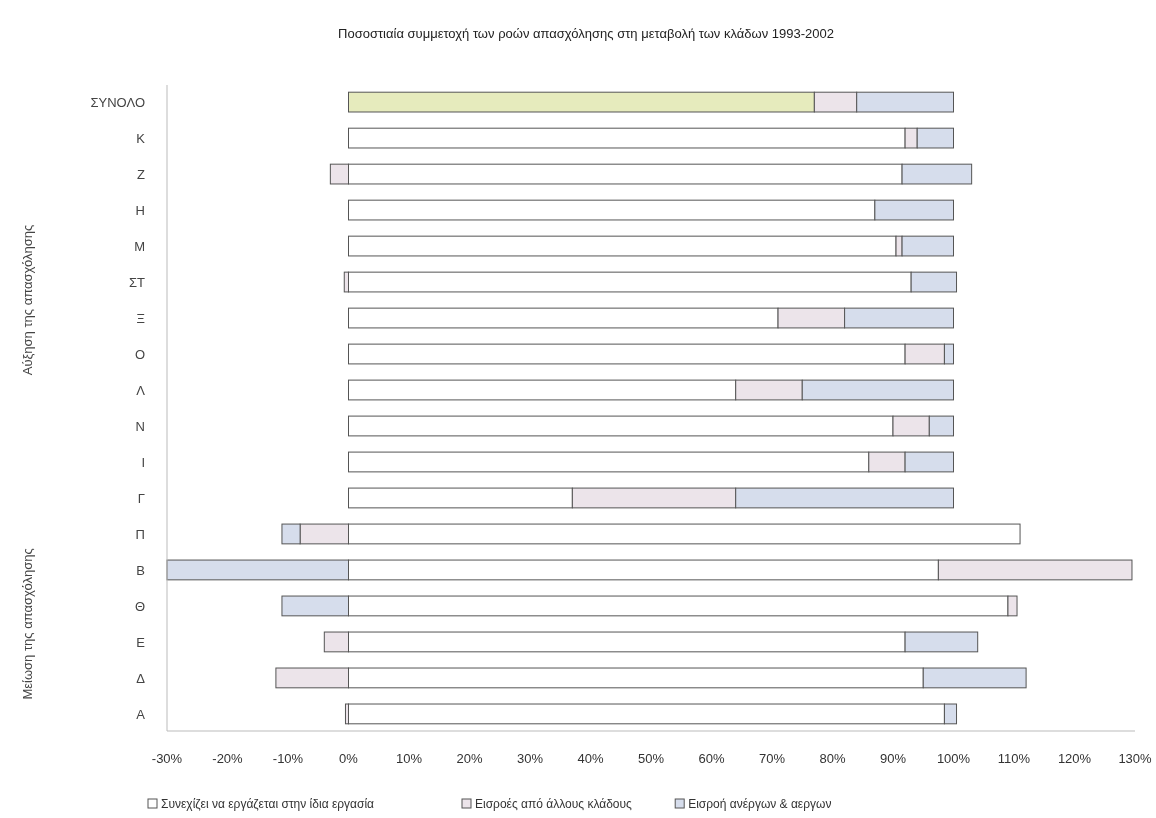  Describe the element at coordinates (140, 534) in the screenshot. I see `y-tick-label: Π` at that location.